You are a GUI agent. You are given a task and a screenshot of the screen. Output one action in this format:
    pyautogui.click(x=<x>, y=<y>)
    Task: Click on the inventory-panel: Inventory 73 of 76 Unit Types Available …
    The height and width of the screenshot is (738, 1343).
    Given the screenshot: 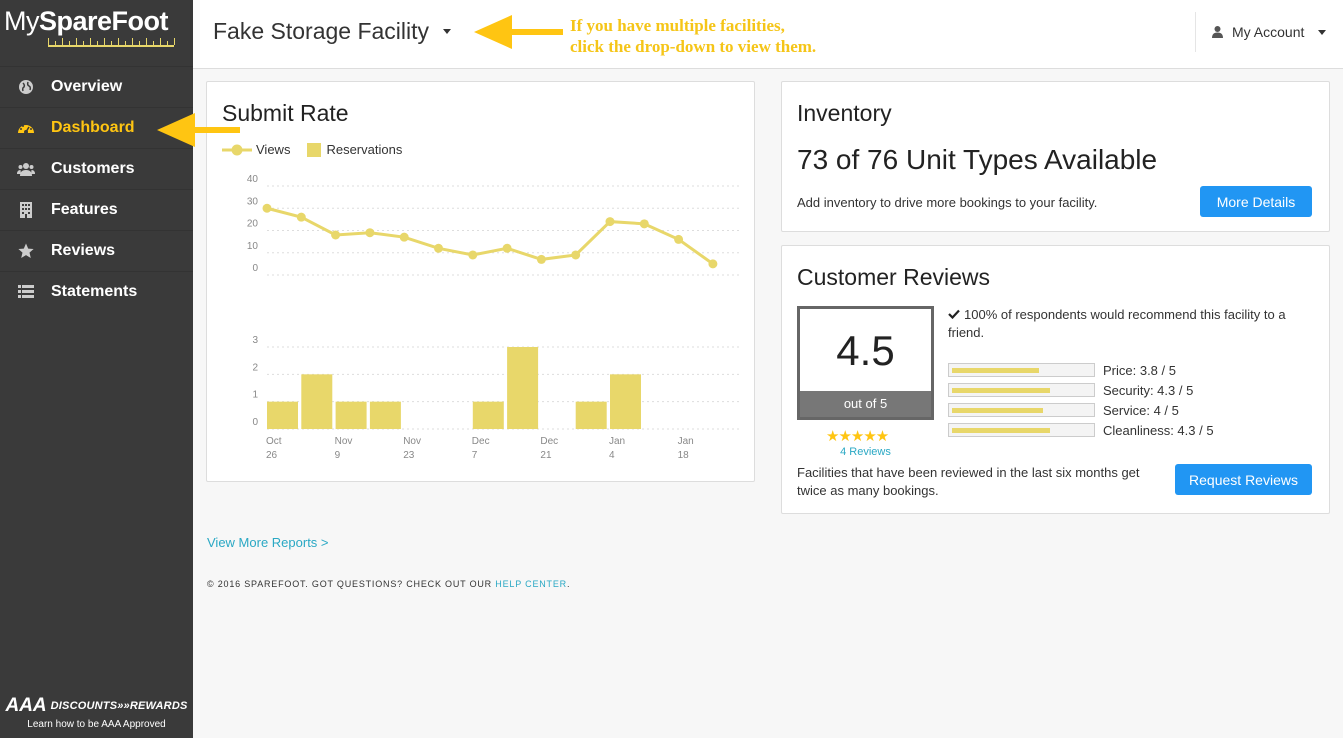 What is the action you would take?
    pyautogui.click(x=1055, y=156)
    